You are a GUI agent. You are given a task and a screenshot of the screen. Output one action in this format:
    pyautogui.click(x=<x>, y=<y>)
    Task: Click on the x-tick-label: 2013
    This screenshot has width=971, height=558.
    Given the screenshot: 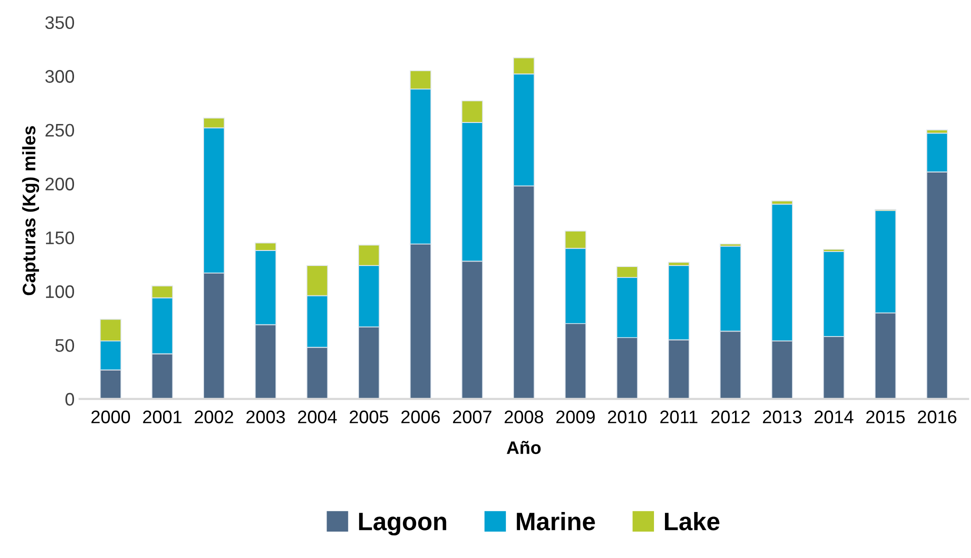 What is the action you would take?
    pyautogui.click(x=782, y=417)
    